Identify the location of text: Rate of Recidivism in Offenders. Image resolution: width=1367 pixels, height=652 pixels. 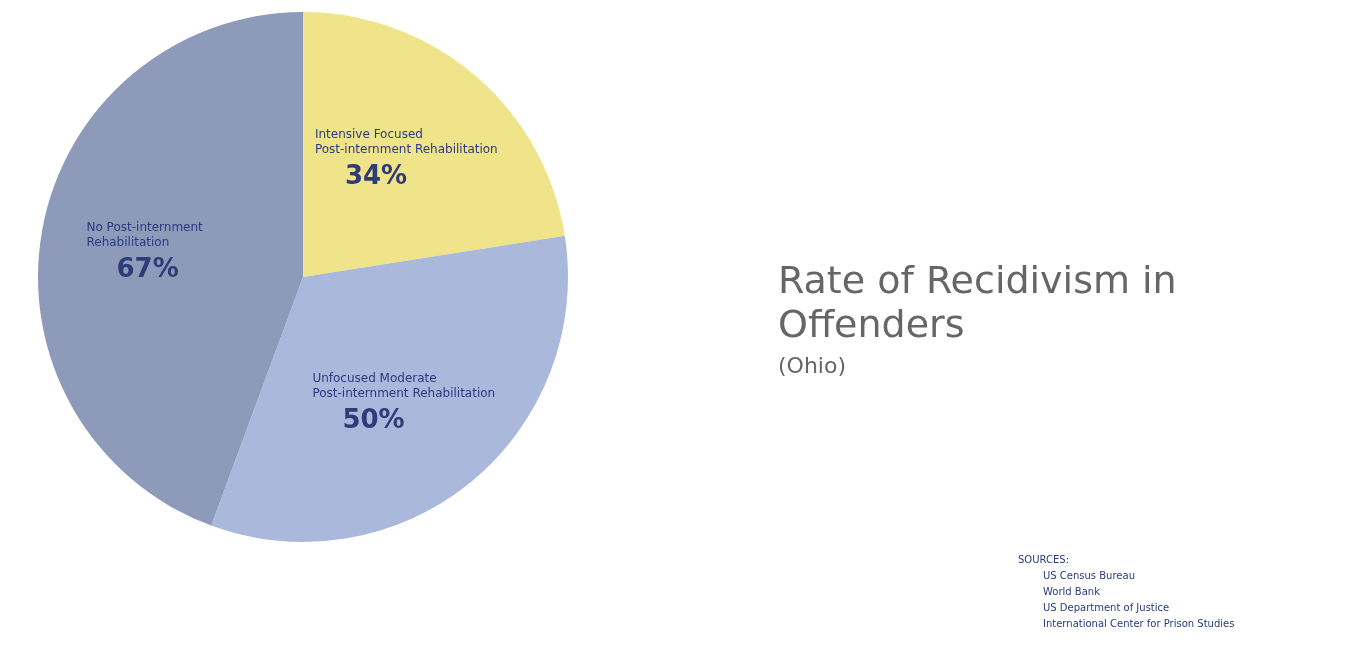
(977, 302).